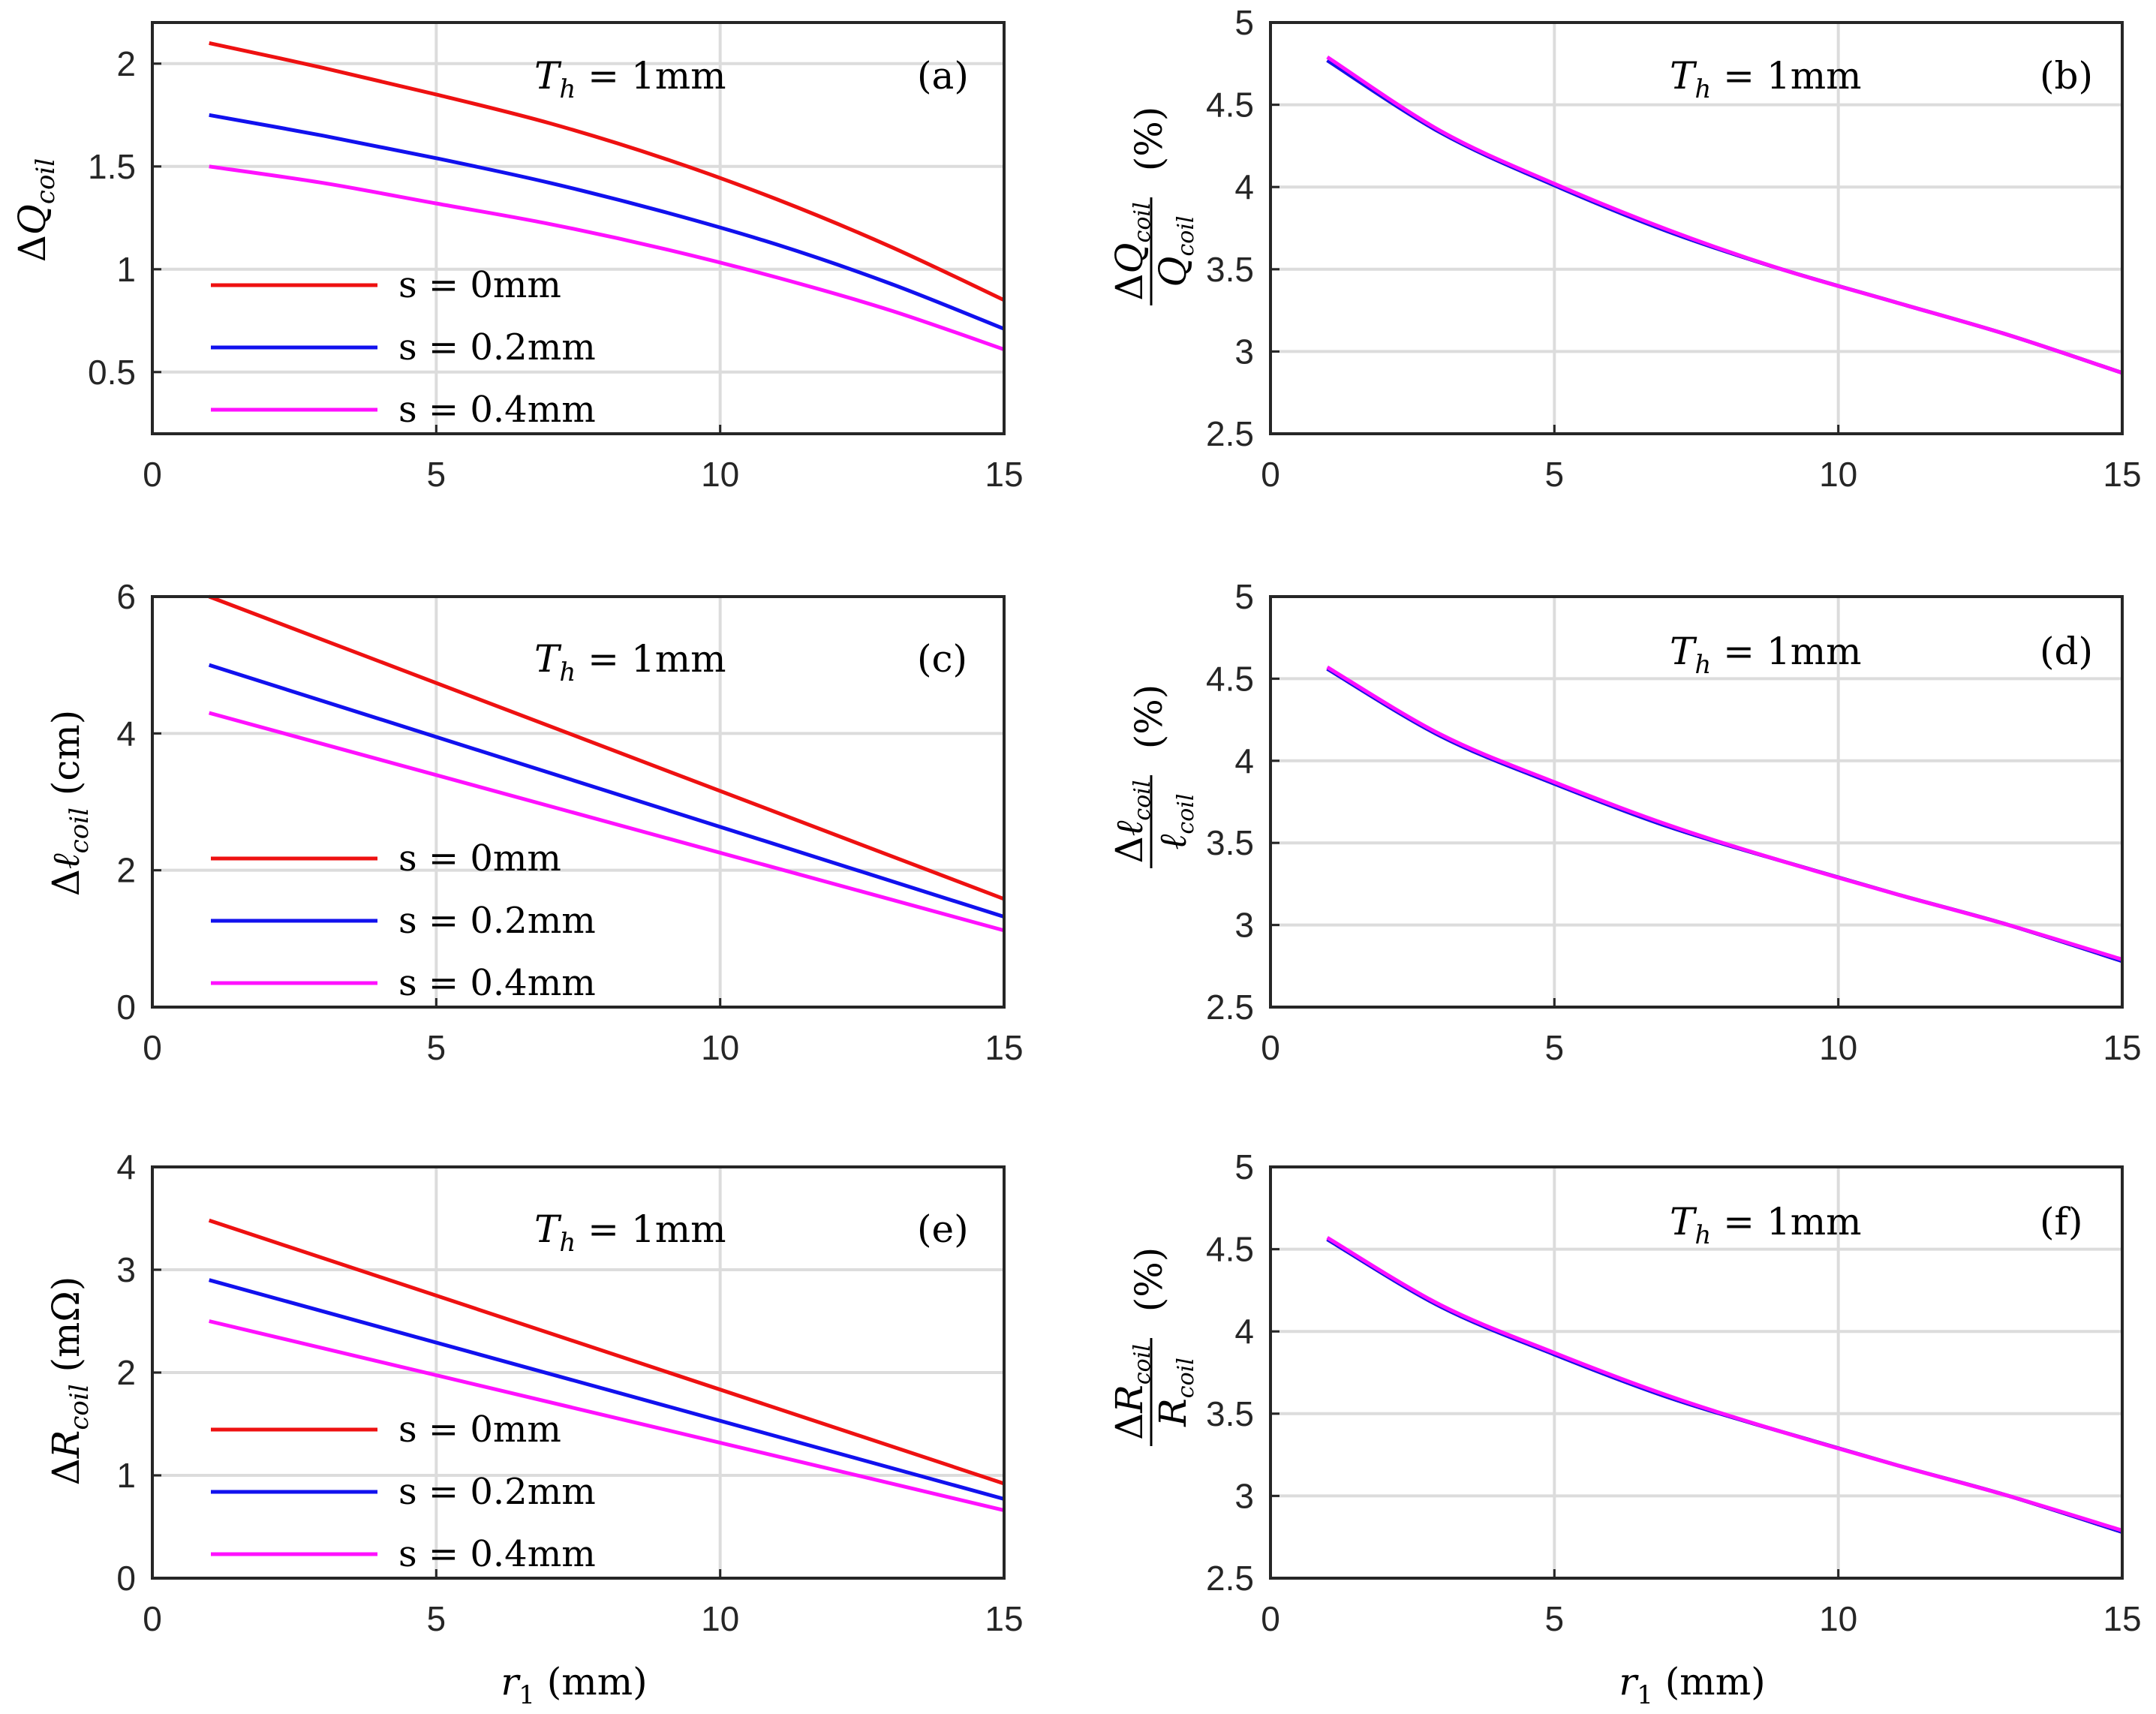 The height and width of the screenshot is (1714, 2156). I want to click on panel-label: (e), so click(943, 1229).